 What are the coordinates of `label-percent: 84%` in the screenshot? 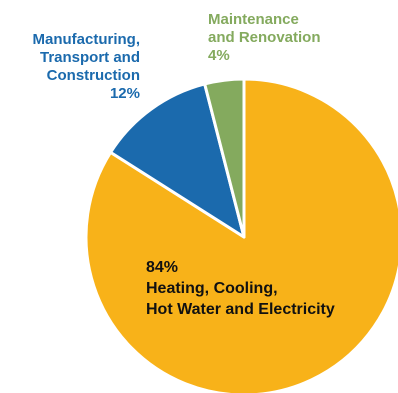 It's located at (162, 267).